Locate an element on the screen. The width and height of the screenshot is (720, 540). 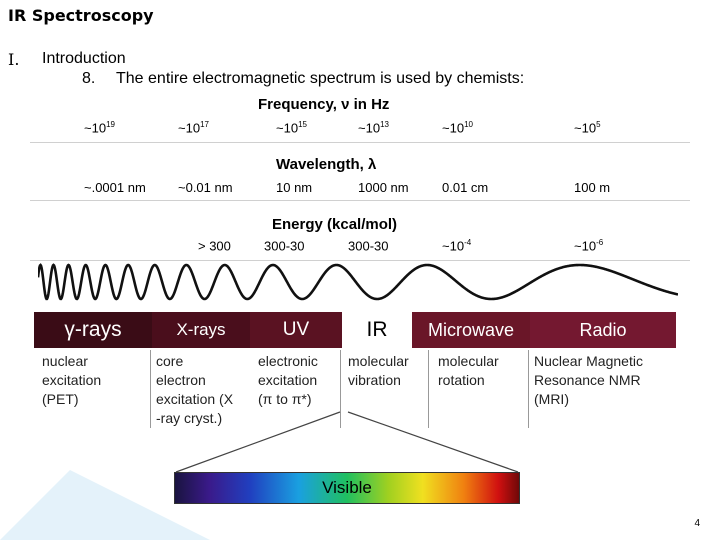
frequency-heading: Frequency, ν in Hz is located at coordinates (324, 104).